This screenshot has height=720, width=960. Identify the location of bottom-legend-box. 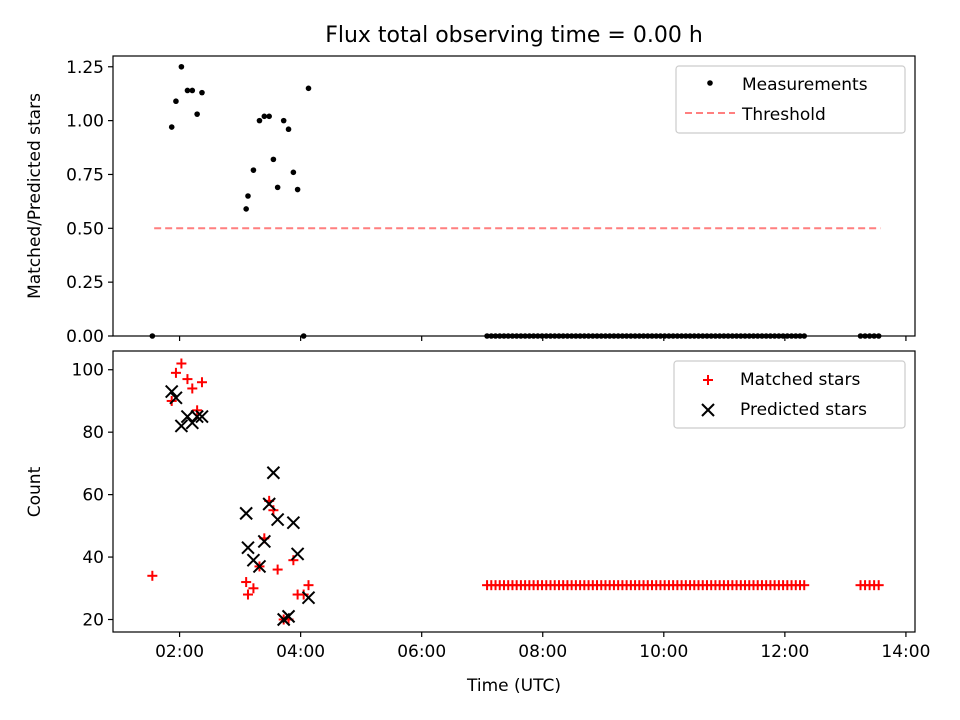
(789, 394).